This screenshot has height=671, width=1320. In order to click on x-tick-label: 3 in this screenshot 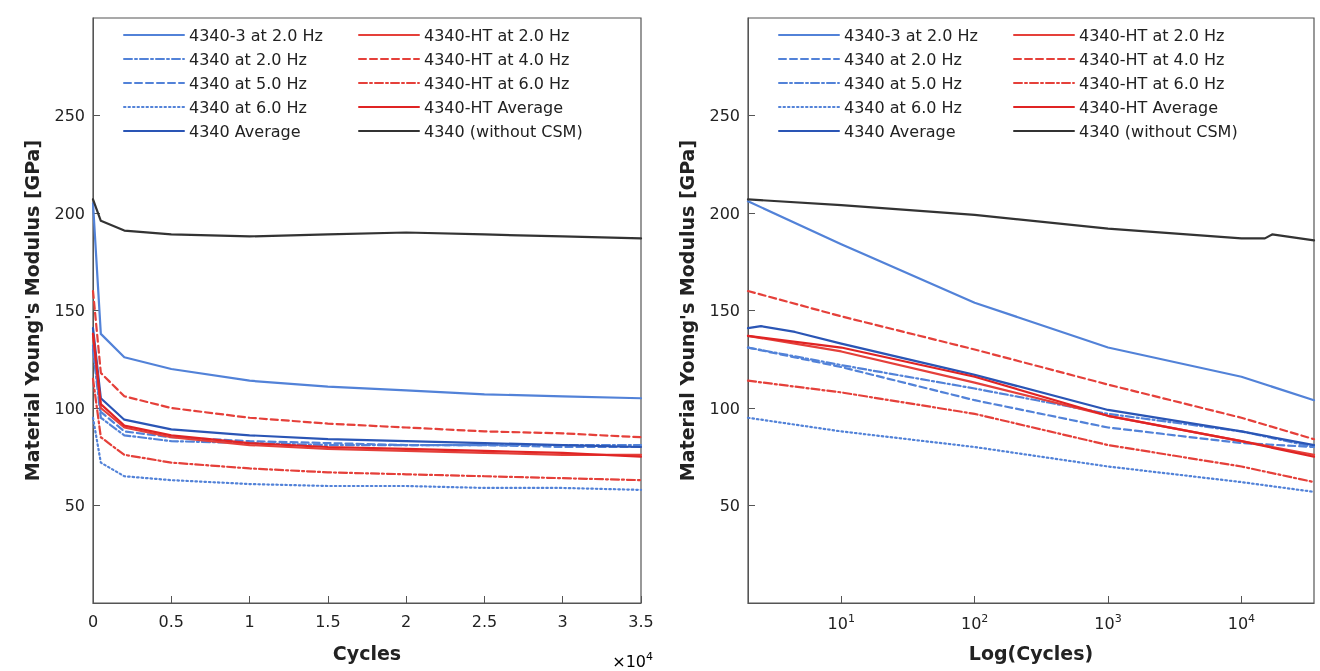, I will do `click(562, 621)`.